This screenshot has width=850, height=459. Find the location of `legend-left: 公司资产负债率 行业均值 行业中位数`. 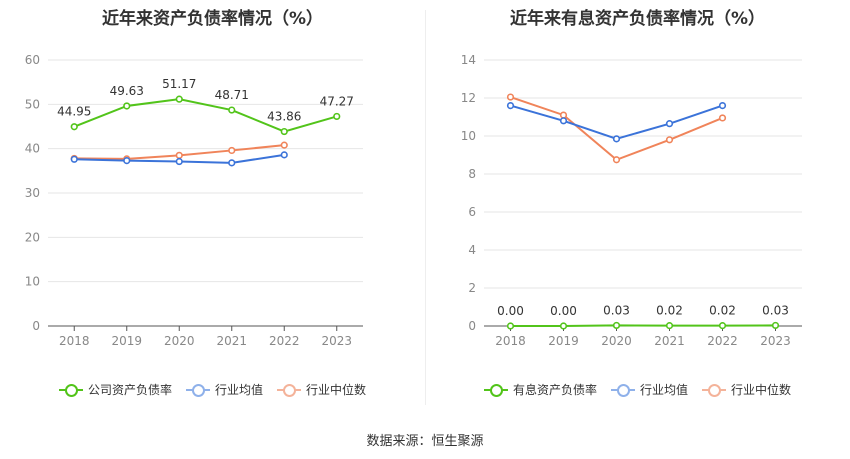

legend-left: 公司资产负债率 行业均值 行业中位数 is located at coordinates (212, 389).